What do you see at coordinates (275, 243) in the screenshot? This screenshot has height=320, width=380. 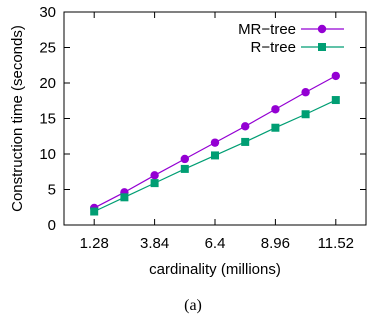 I see `x-tick-label: 8.96` at bounding box center [275, 243].